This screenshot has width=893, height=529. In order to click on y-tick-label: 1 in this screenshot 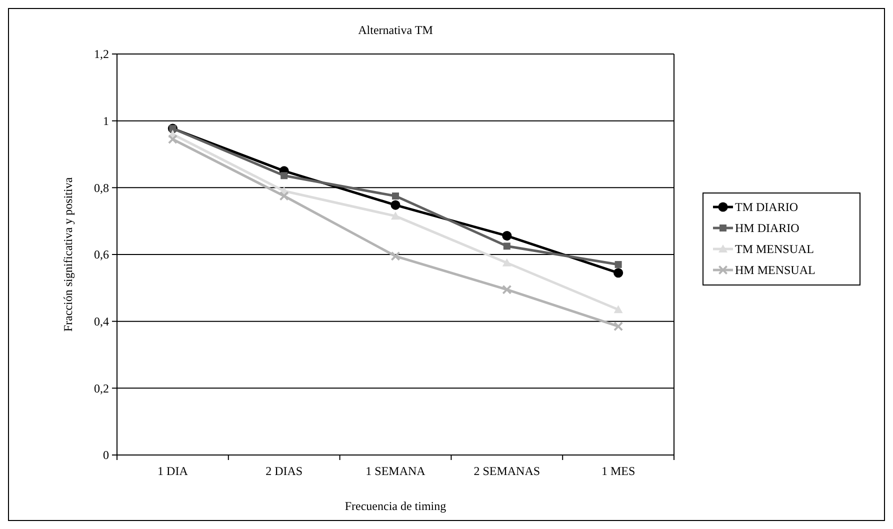, I will do `click(106, 121)`.